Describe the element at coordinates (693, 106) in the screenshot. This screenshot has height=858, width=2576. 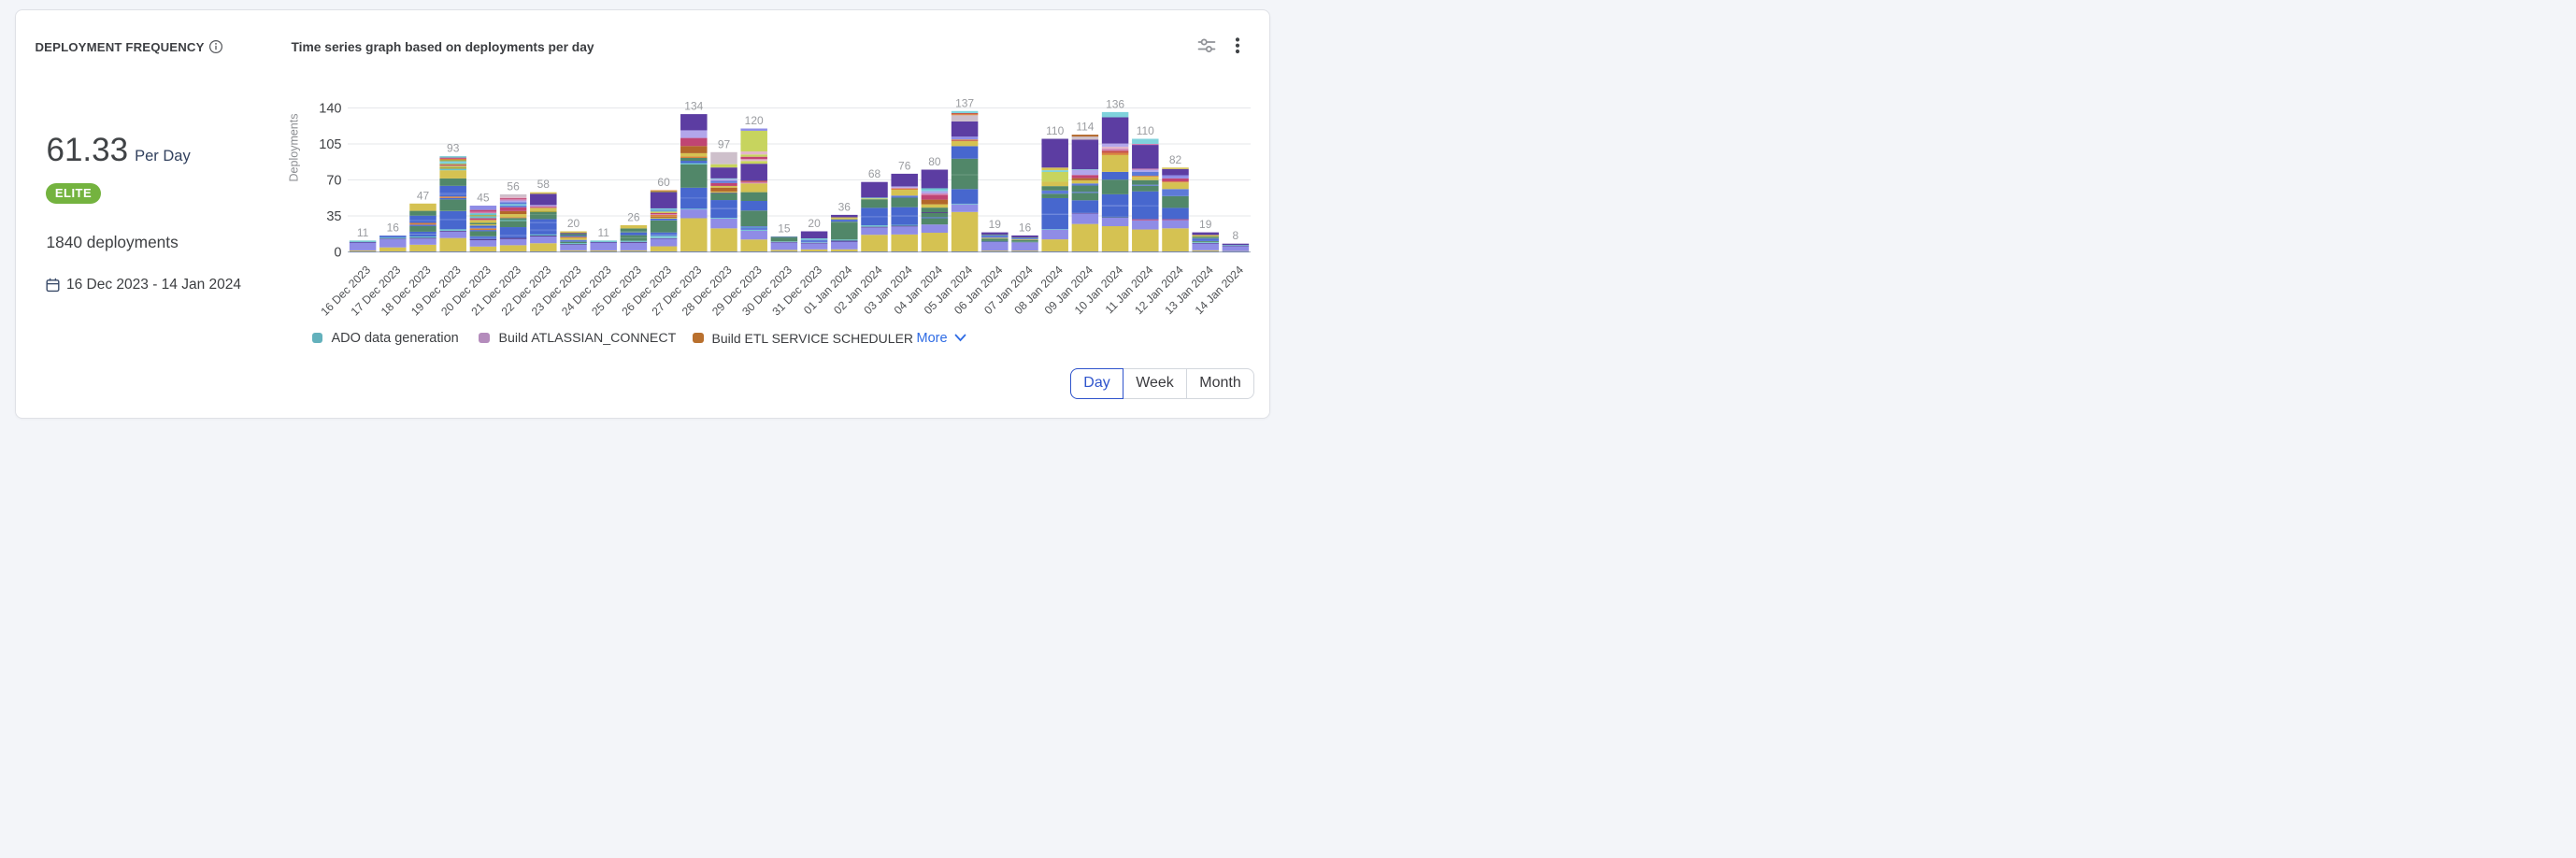
I see `svg-text: 134` at that location.